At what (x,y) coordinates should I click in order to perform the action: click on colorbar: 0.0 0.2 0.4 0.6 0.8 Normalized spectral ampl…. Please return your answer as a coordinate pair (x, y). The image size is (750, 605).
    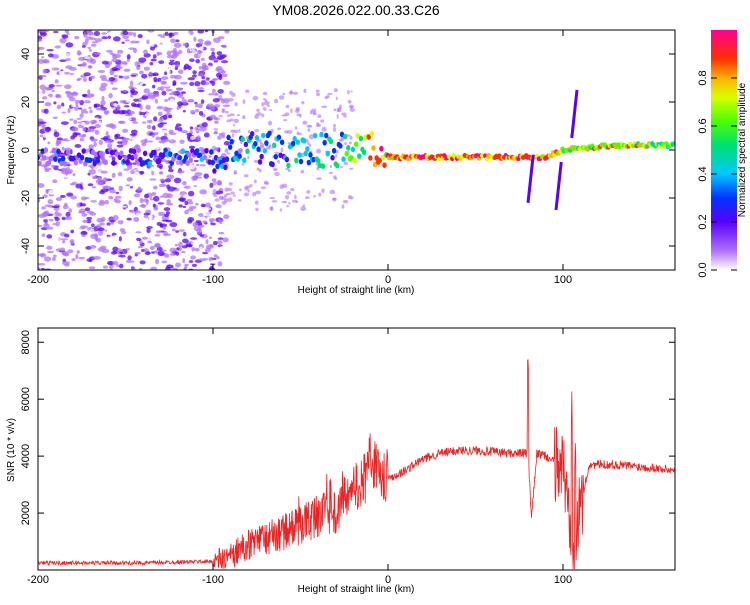
    Looking at the image, I should click on (722, 154).